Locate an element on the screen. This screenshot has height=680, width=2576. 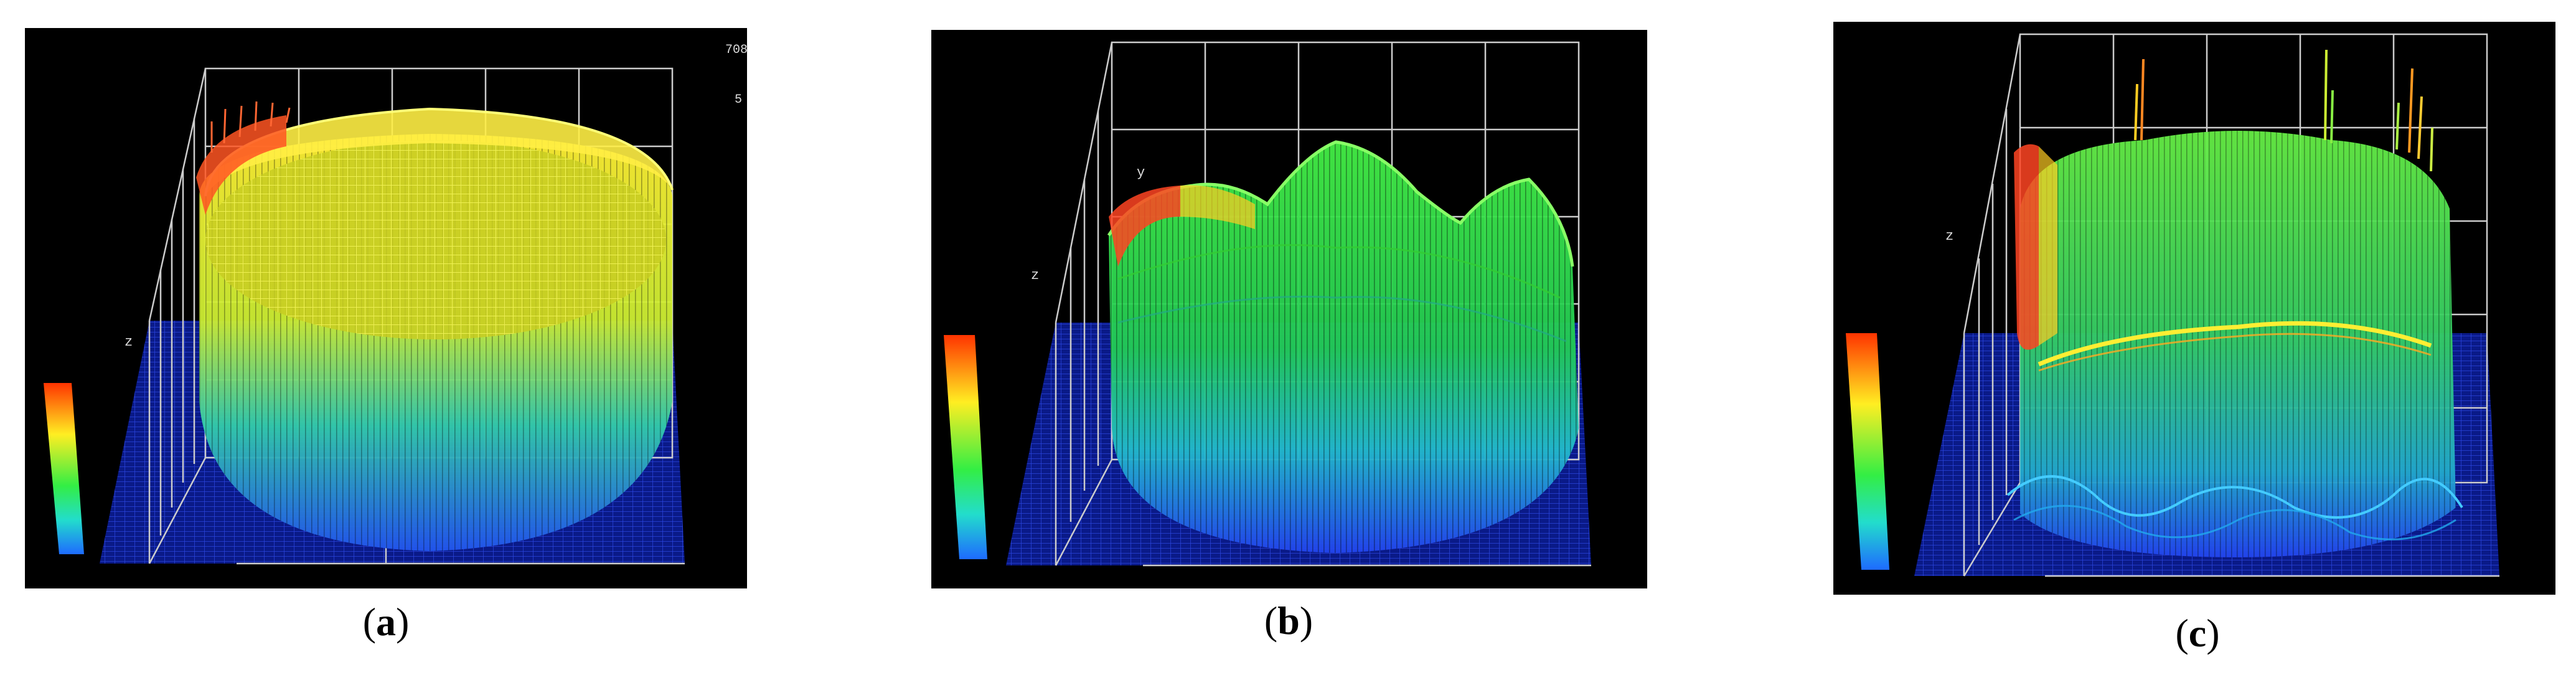
caption-b: (b) is located at coordinates (1289, 620).